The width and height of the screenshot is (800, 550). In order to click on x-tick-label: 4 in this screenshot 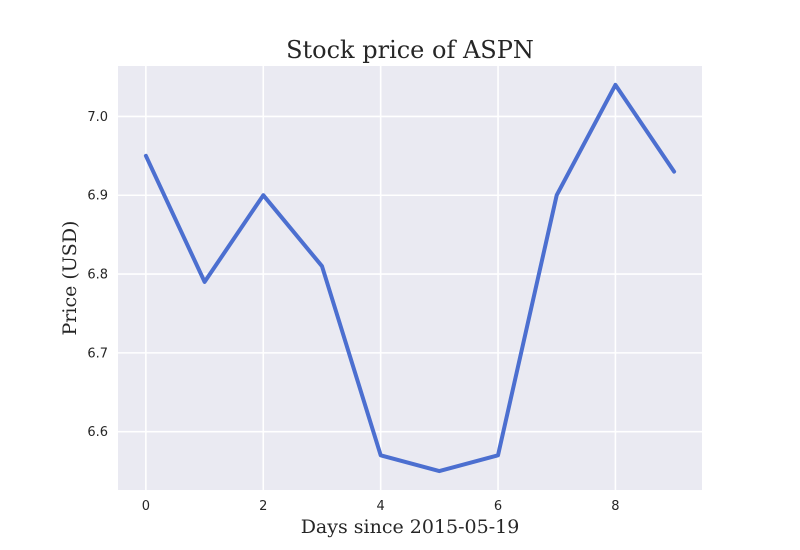, I will do `click(381, 506)`.